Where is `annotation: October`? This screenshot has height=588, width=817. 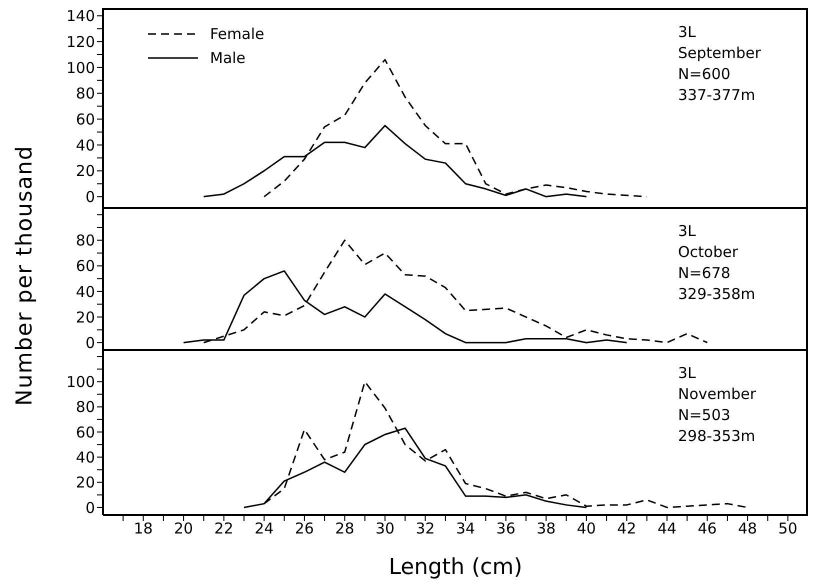 annotation: October is located at coordinates (709, 252).